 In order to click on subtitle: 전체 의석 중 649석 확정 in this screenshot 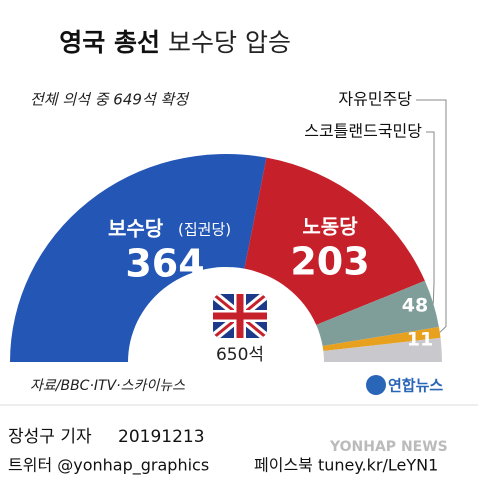, I will do `click(110, 100)`.